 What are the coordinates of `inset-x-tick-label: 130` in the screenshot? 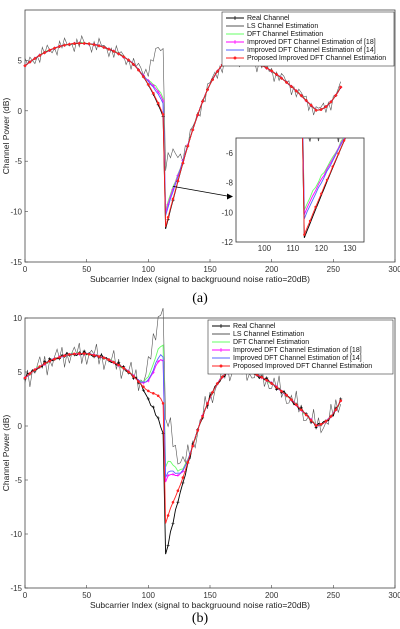 It's located at (350, 248).